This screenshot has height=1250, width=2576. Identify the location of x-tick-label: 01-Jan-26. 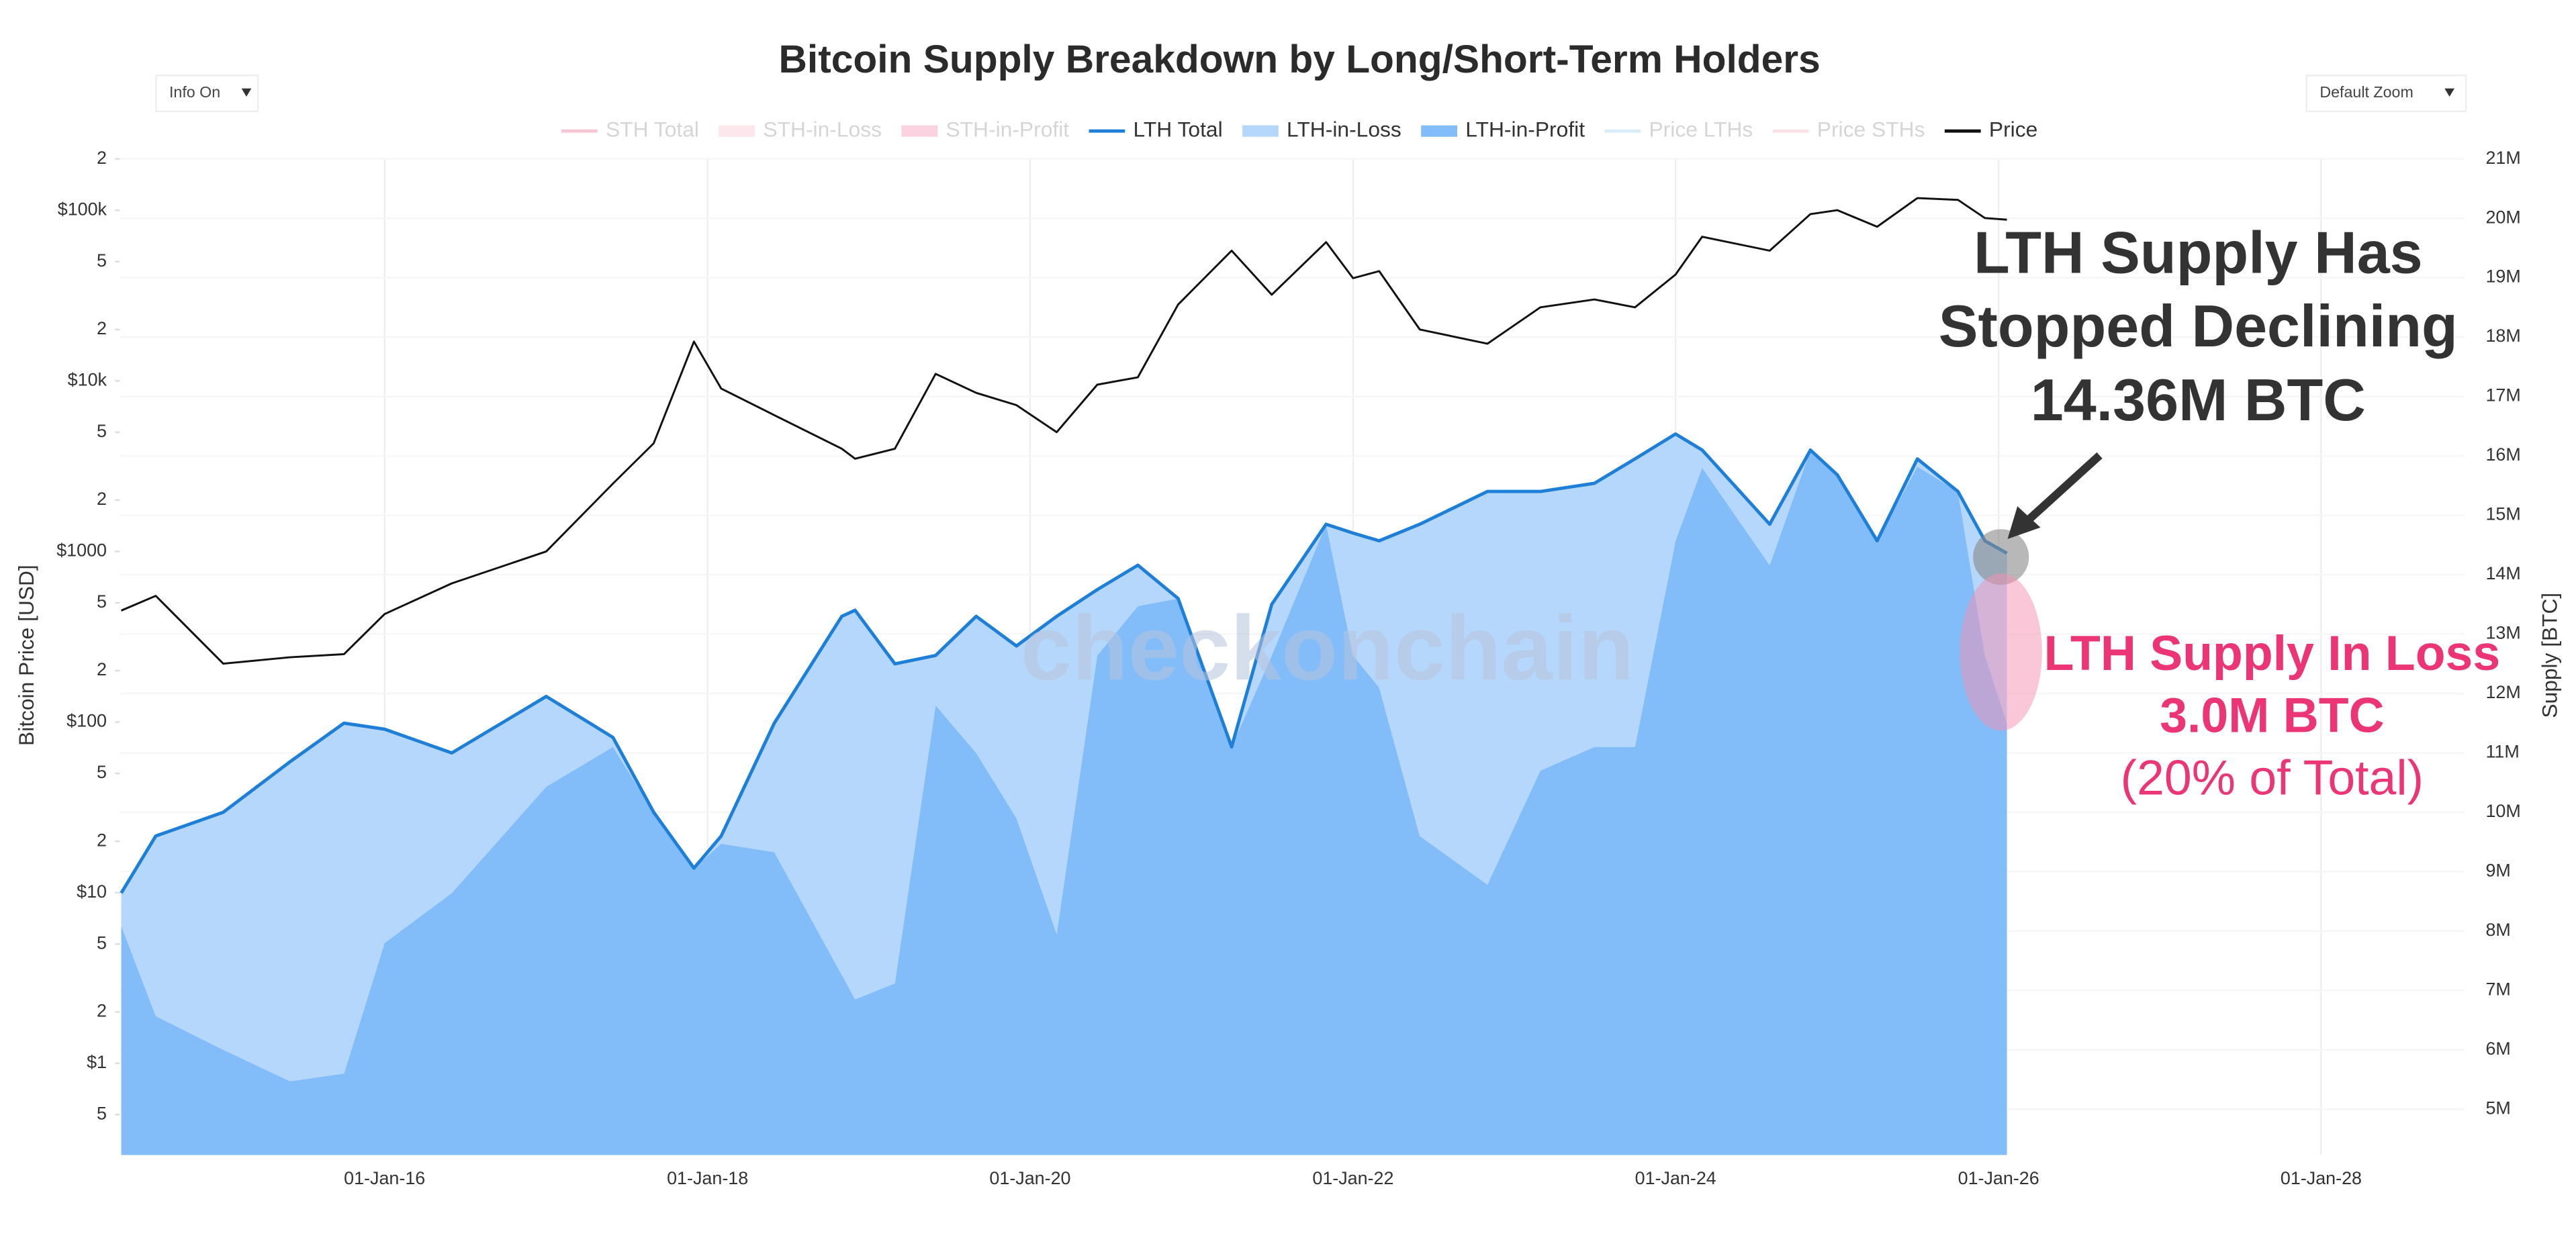
(1998, 1178).